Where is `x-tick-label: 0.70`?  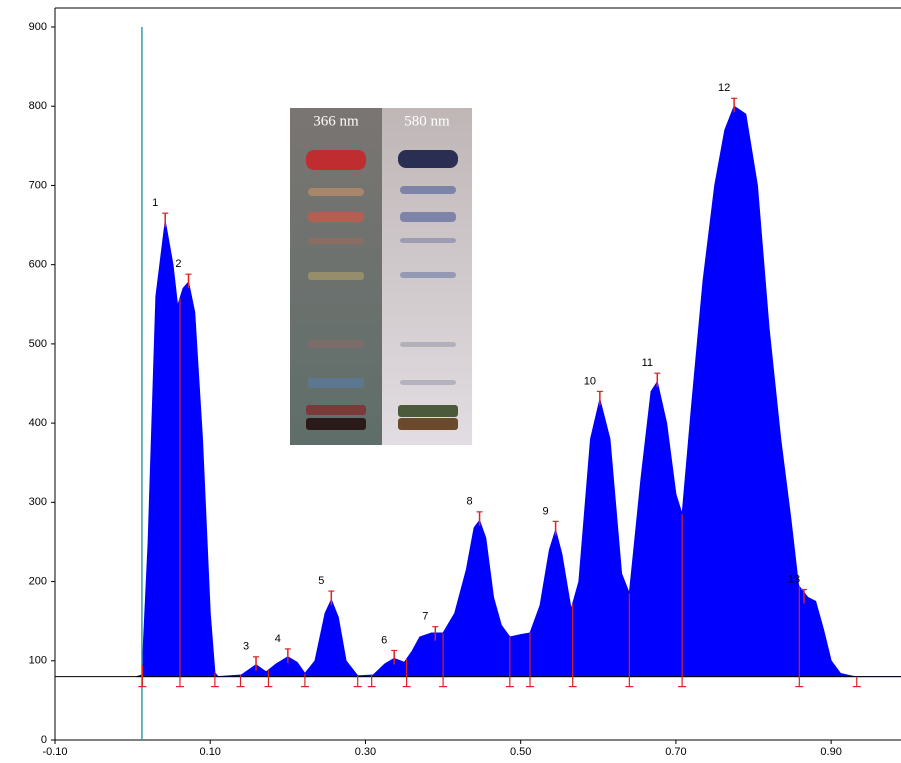
x-tick-label: 0.70 is located at coordinates (675, 752).